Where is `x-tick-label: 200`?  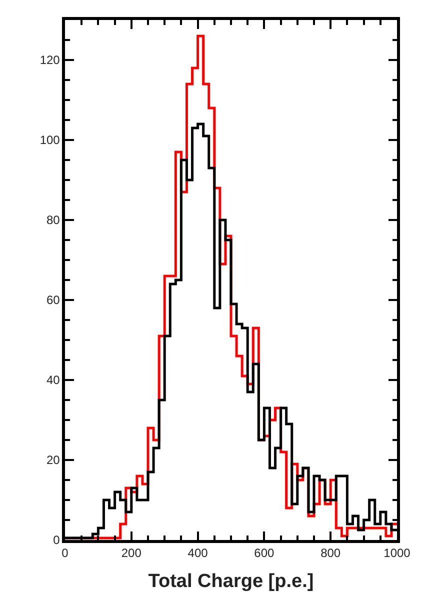
x-tick-label: 200 is located at coordinates (131, 553).